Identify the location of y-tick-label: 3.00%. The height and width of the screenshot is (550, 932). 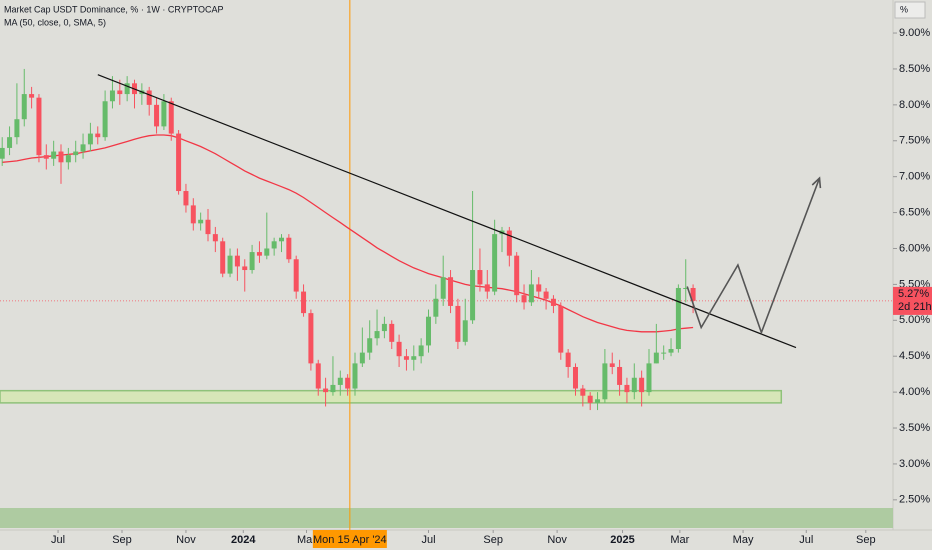
(914, 464).